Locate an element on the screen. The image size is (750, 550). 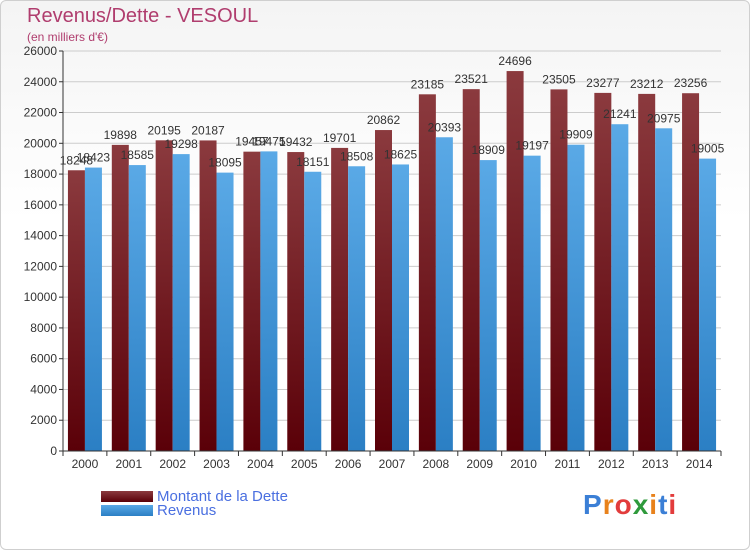
data-label-dette-2010: 24696 is located at coordinates (515, 61).